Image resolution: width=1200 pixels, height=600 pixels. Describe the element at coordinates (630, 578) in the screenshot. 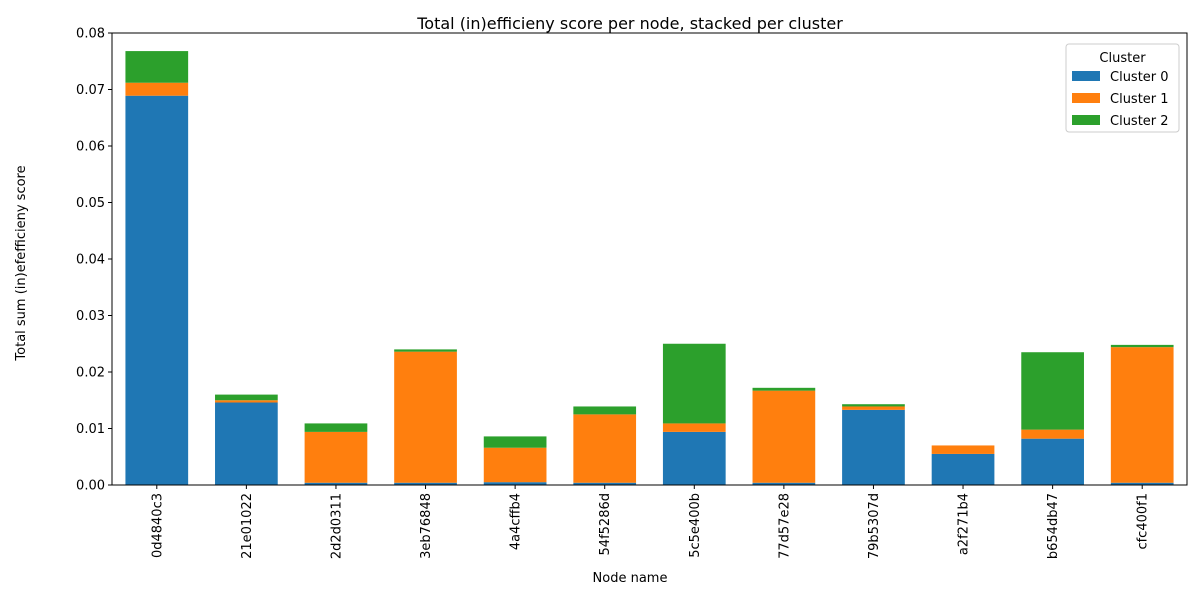

I see `x-axis-label: Node name` at that location.